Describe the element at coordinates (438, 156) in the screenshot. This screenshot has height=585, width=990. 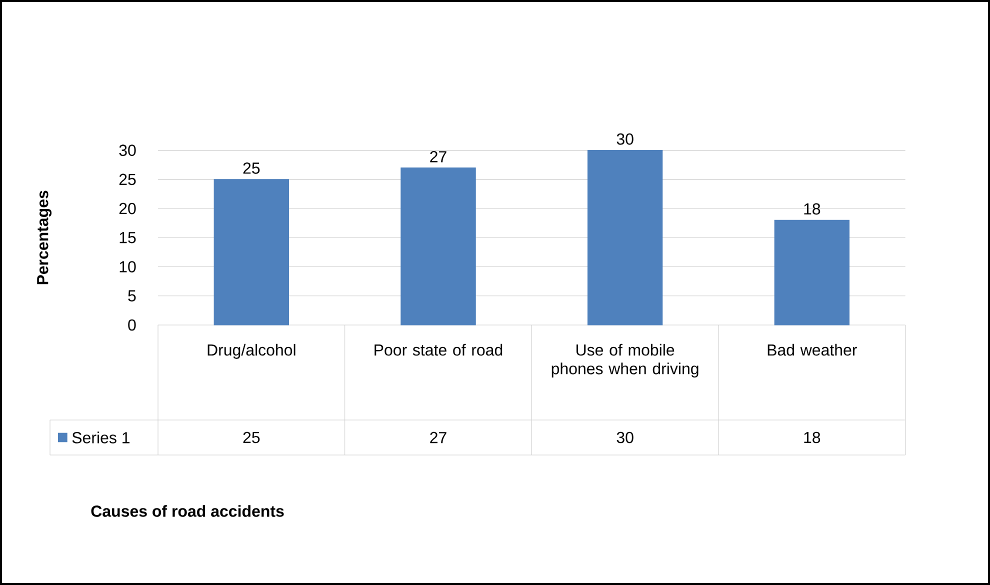
I see `data-label: 27` at that location.